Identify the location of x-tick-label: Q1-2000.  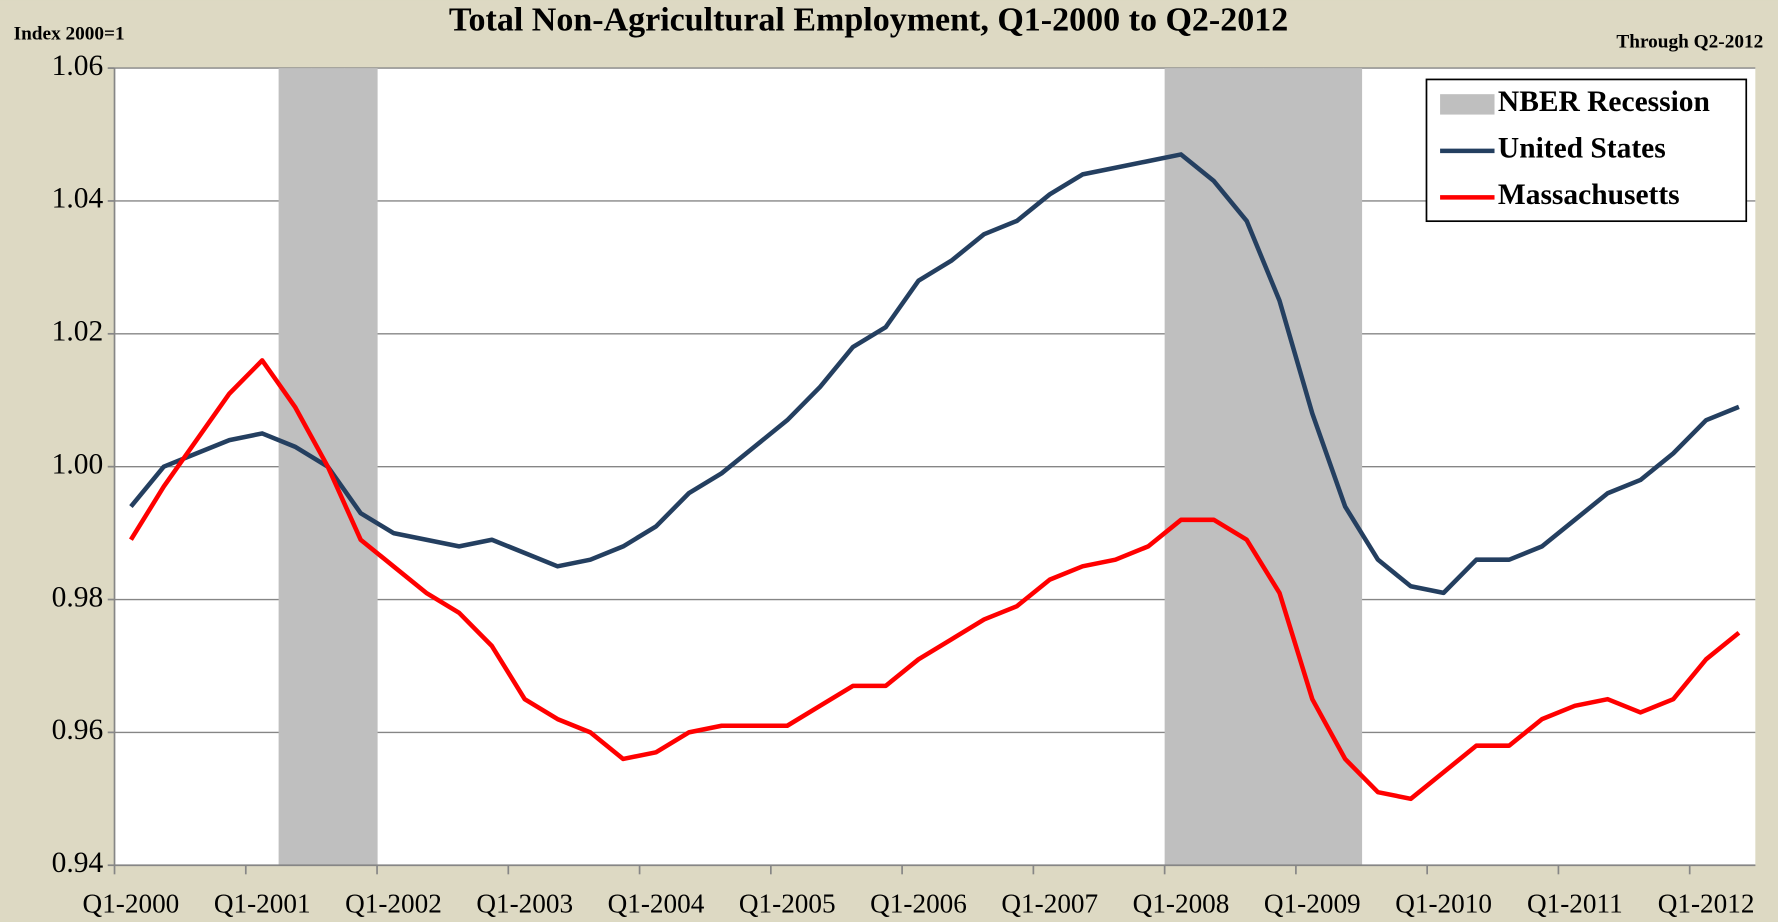
(131, 903).